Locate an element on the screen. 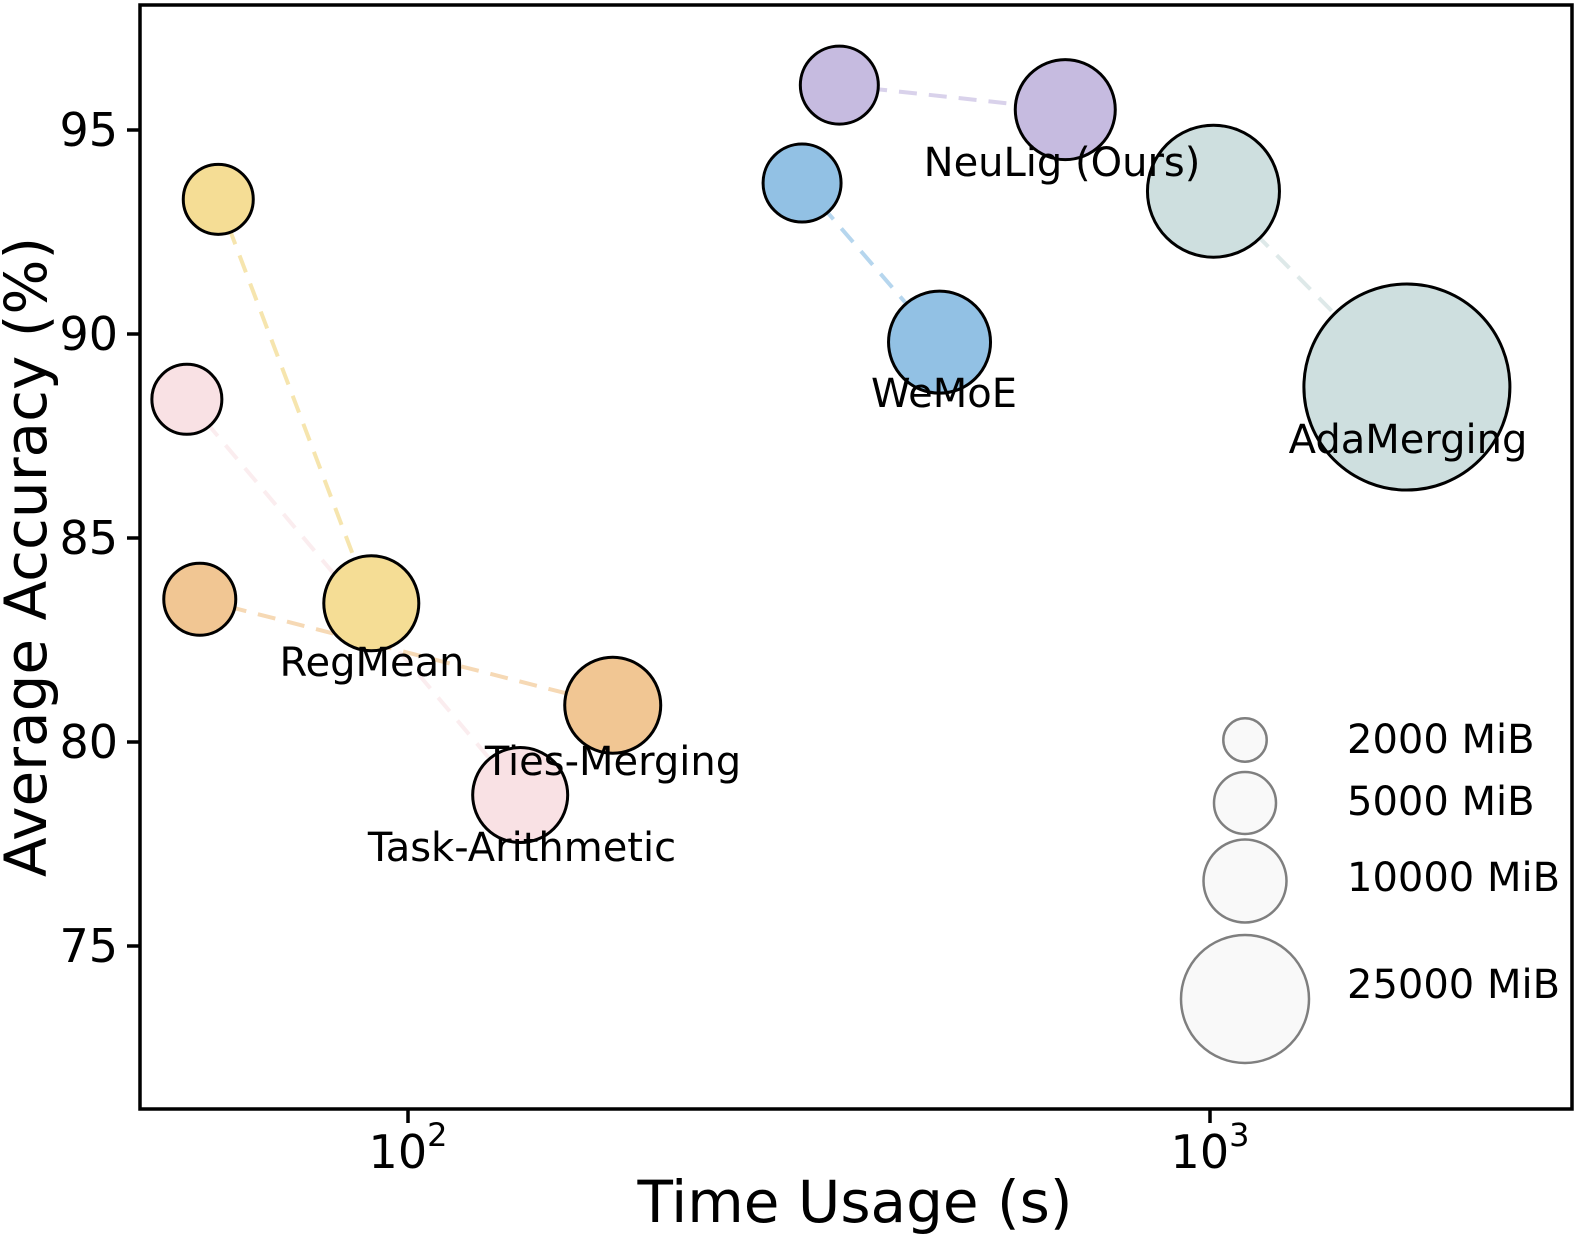 The width and height of the screenshot is (1579, 1236). x-tick-label: 10³ is located at coordinates (1210, 1147).